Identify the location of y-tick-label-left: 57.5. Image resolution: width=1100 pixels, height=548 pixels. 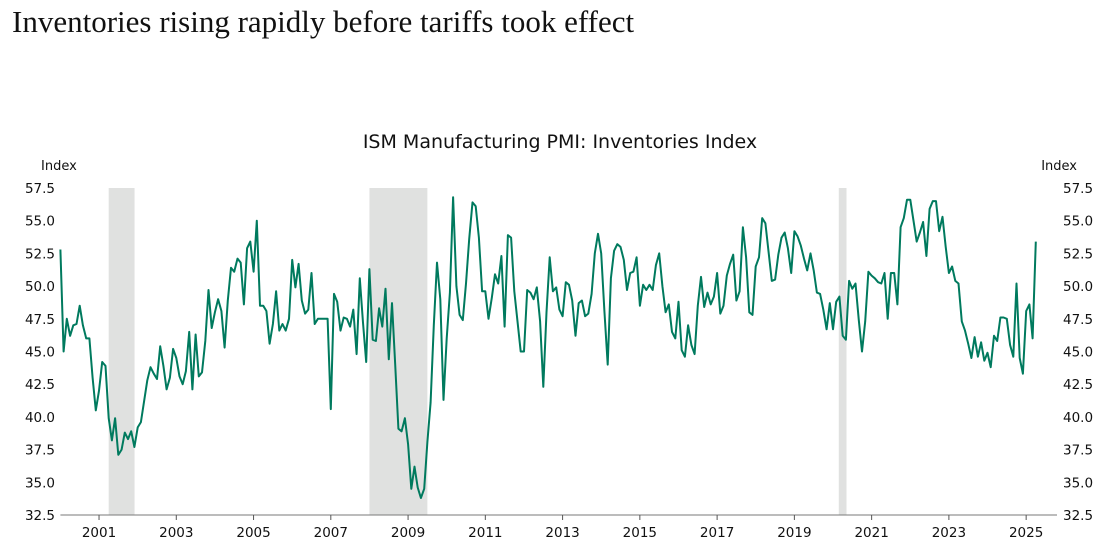
(40, 189).